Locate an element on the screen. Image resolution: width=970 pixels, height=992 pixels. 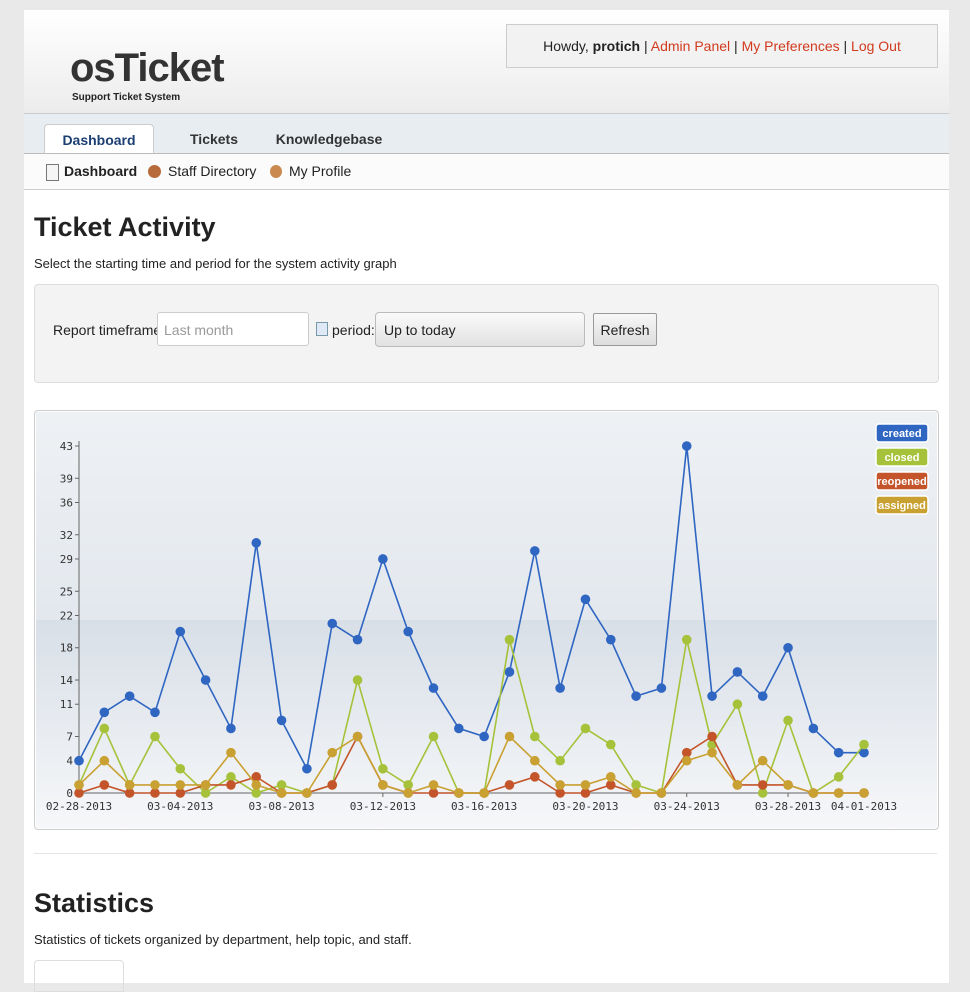
tab: Dashboard is located at coordinates (99, 139).